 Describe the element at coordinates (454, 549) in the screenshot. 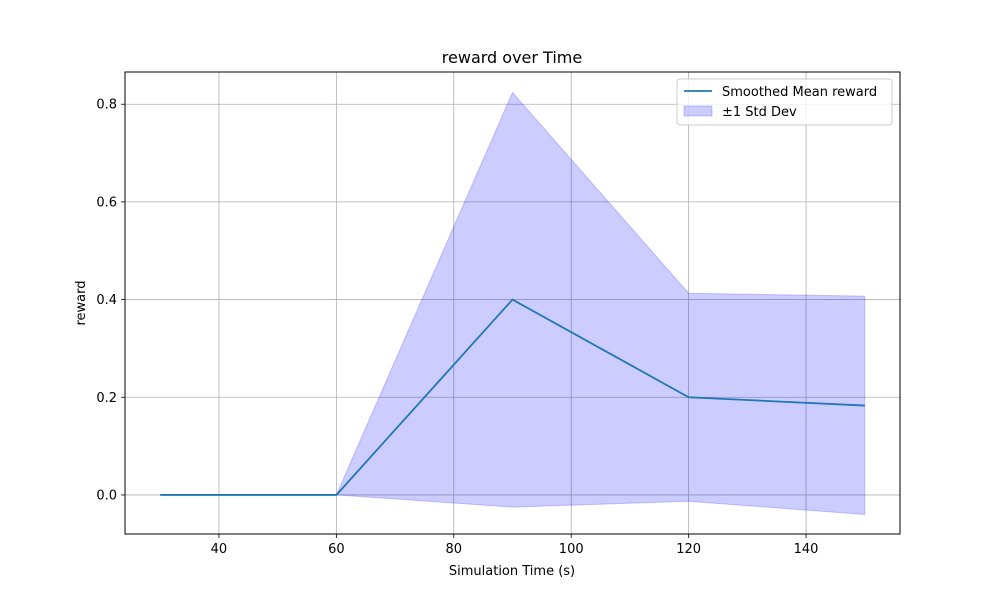

I see `x-tick-label: 80` at that location.